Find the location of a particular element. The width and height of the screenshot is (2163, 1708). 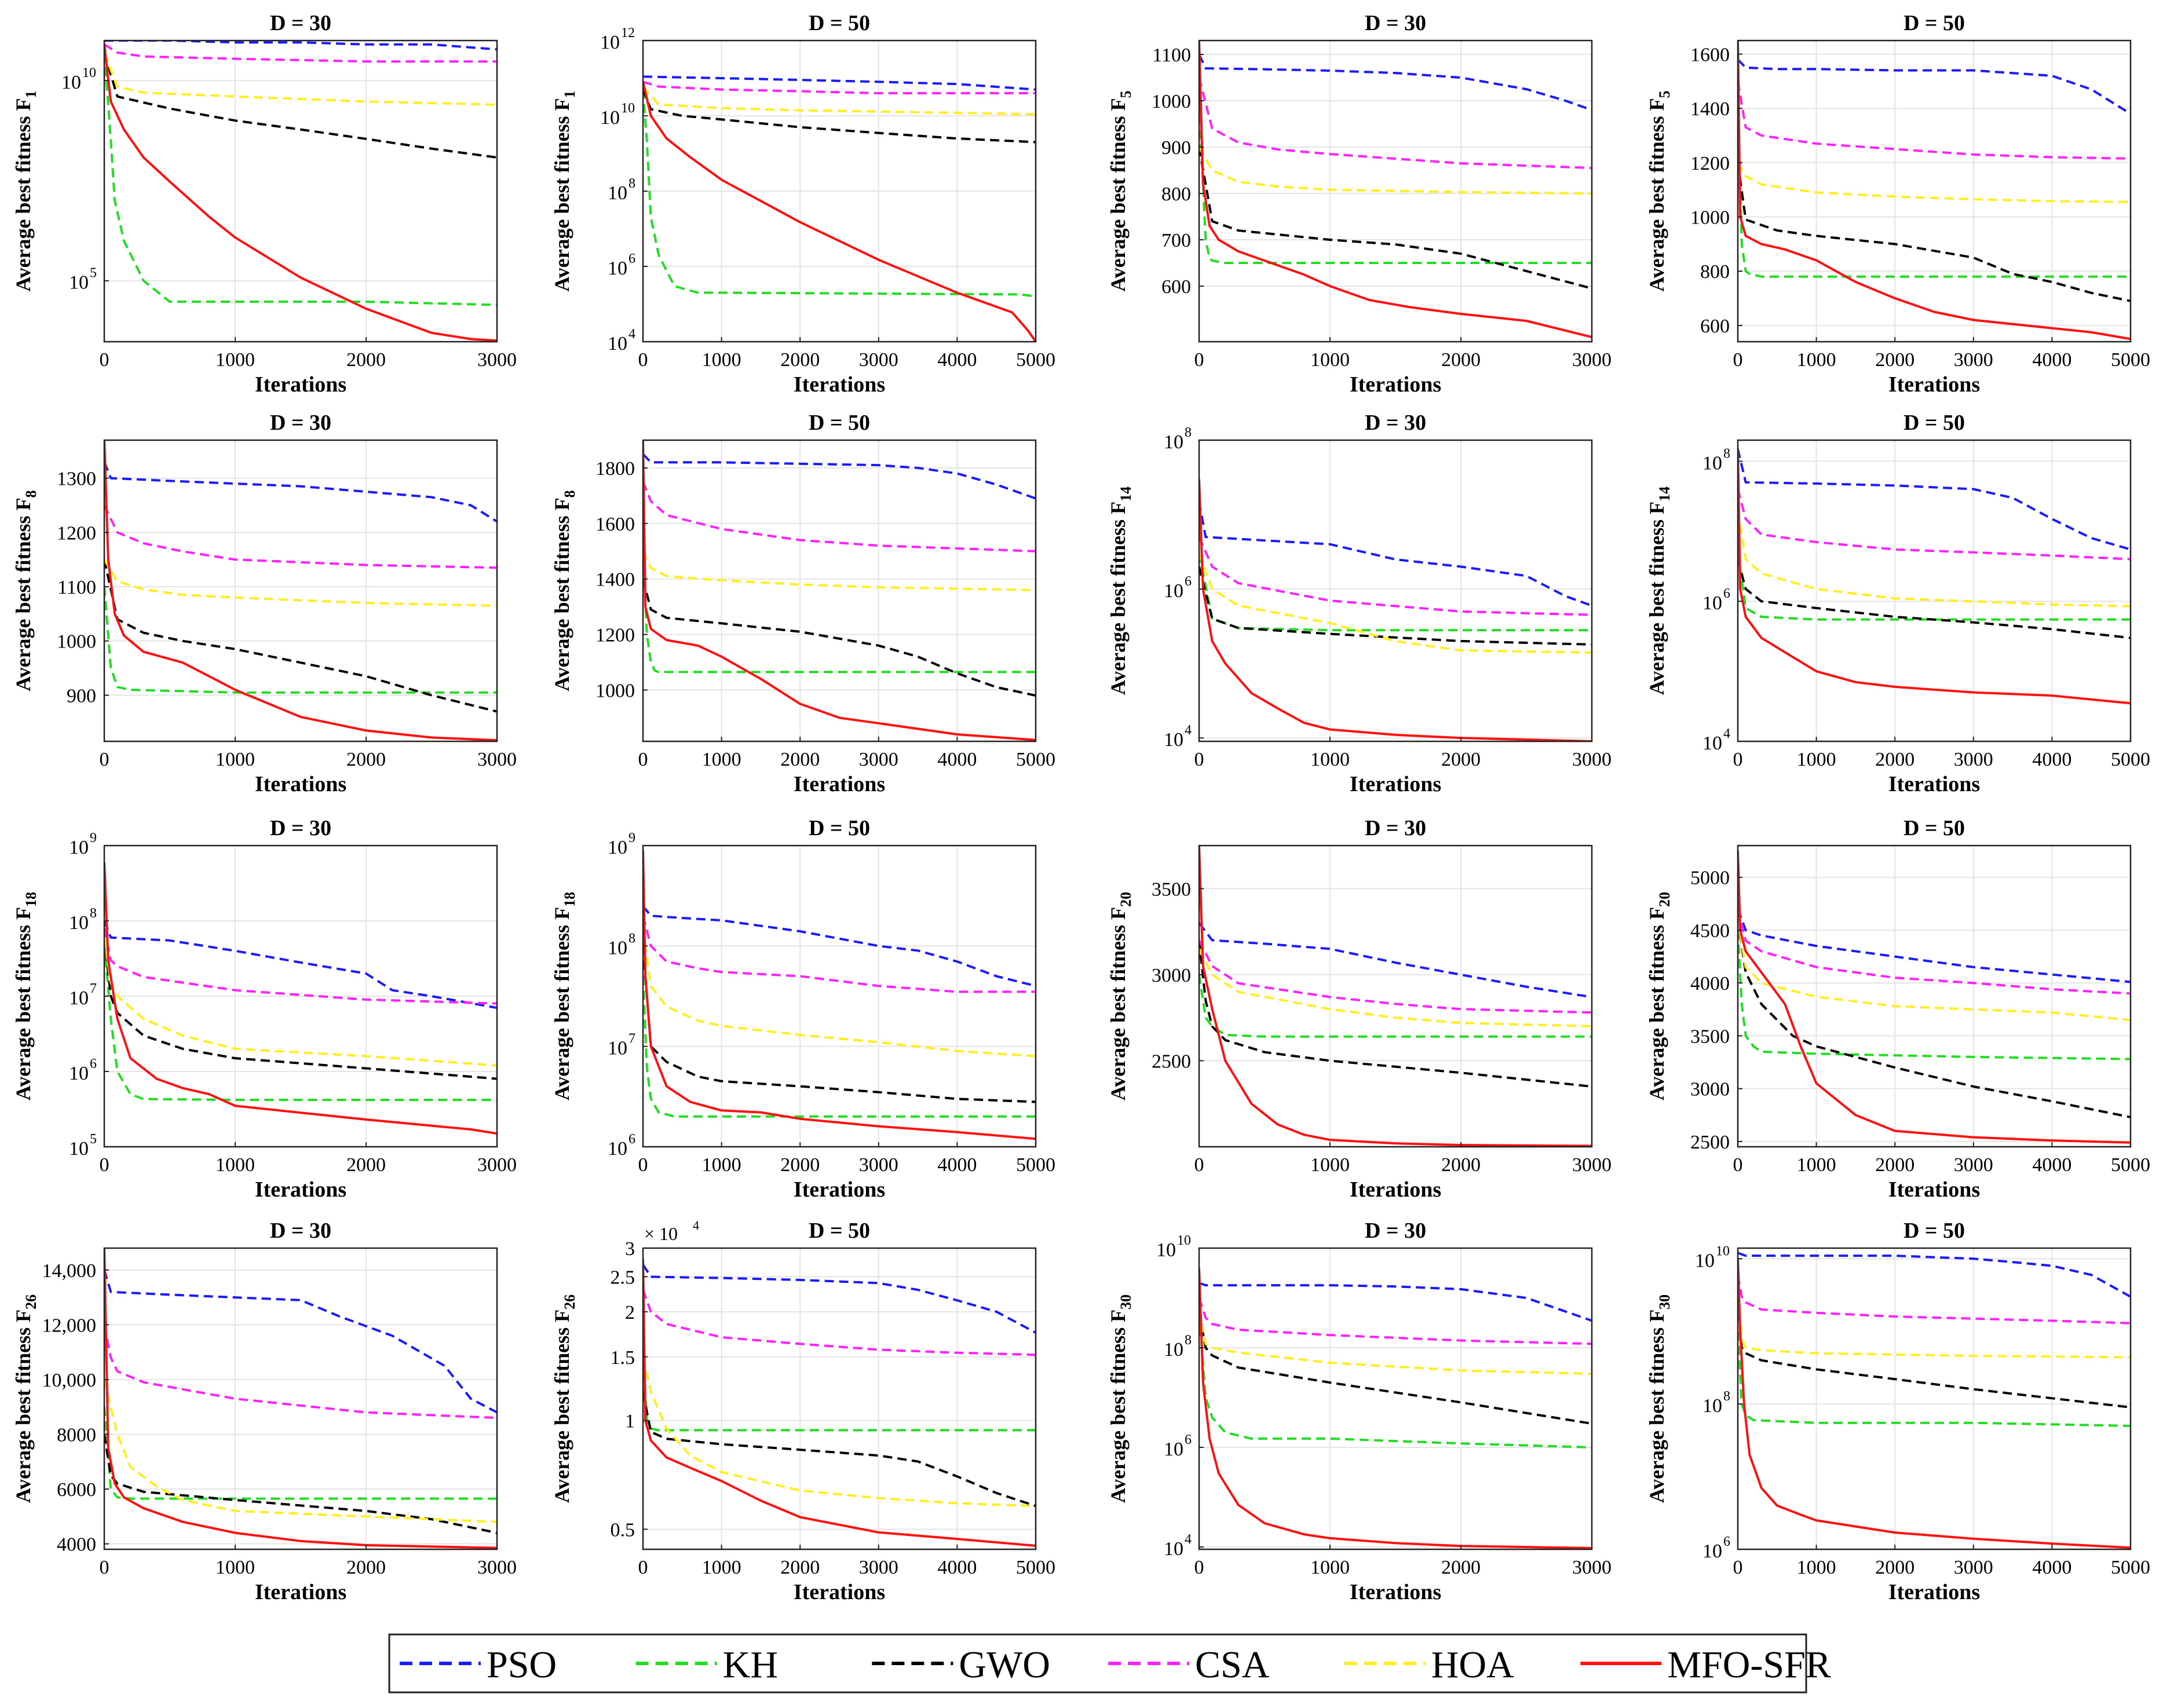

legend-label-mfo-sfr: MFO-SFR is located at coordinates (1749, 1665).